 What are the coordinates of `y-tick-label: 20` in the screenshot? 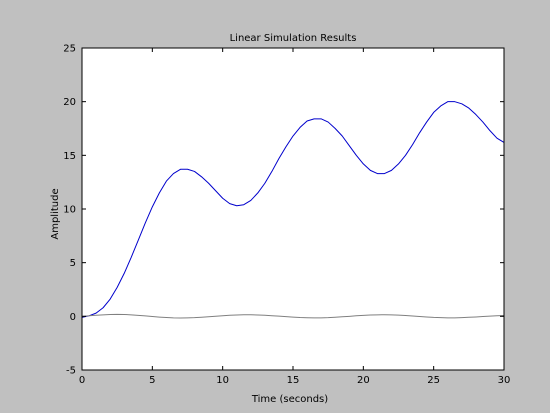 It's located at (69, 102).